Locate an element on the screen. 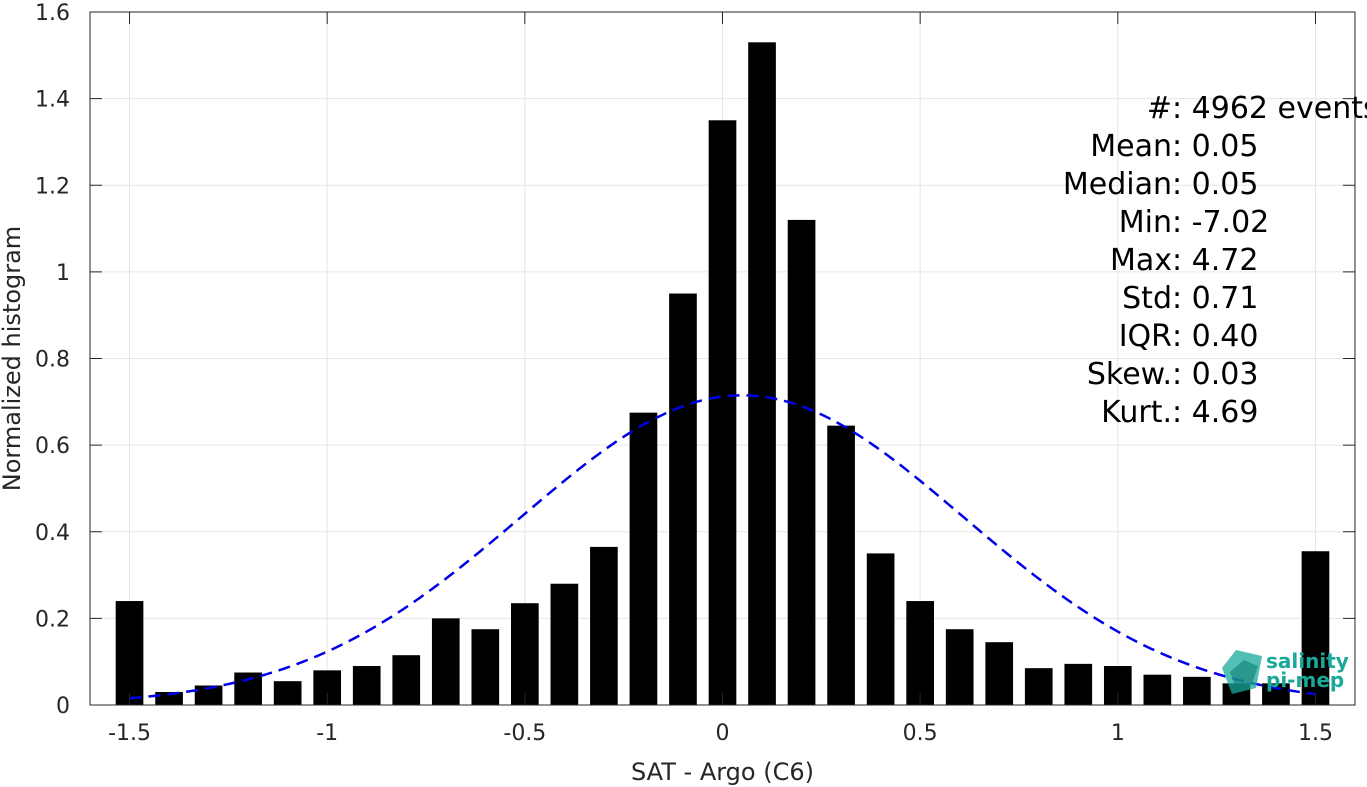 This screenshot has width=1367, height=787. x-tick-label: 1 is located at coordinates (1118, 733).